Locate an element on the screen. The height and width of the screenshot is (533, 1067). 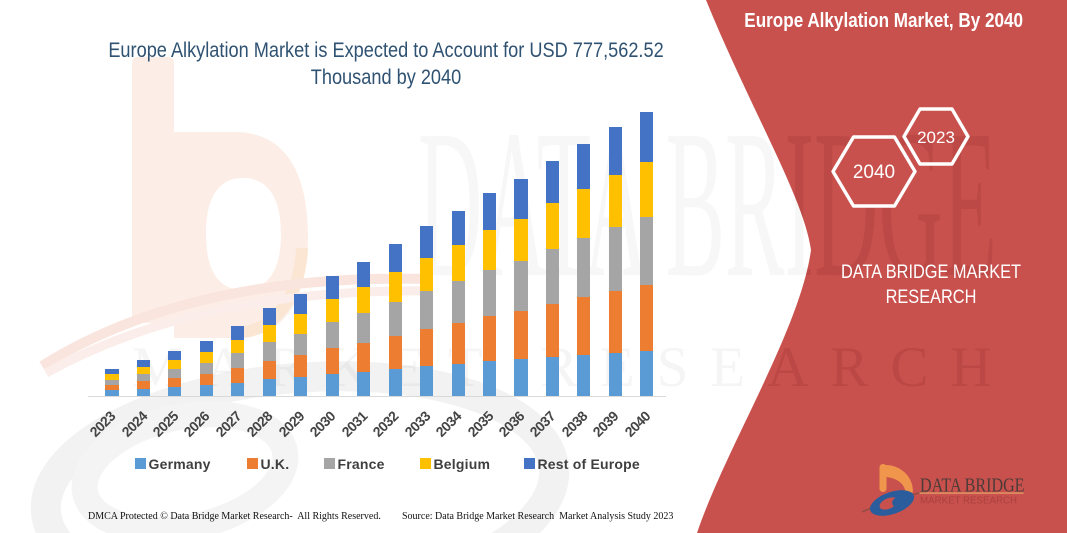
svg-text: DATA BRIDGE is located at coordinates (972, 485).